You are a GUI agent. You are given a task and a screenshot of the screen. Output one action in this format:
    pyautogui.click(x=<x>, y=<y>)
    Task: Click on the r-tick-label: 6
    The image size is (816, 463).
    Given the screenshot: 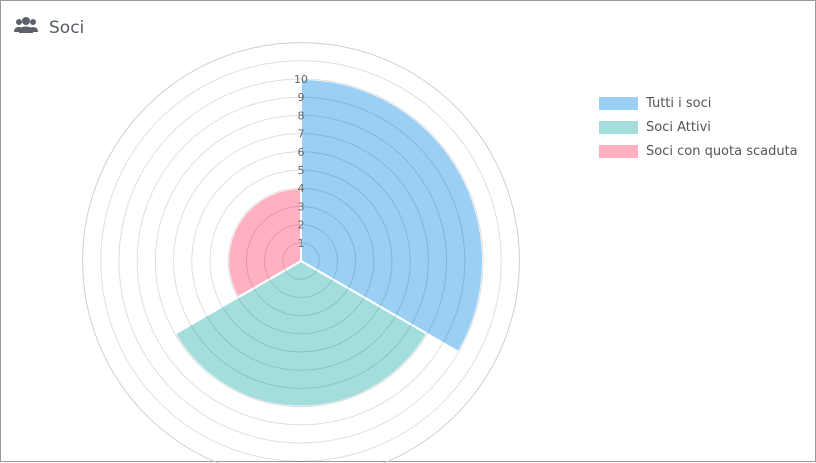 What is the action you would take?
    pyautogui.click(x=301, y=152)
    